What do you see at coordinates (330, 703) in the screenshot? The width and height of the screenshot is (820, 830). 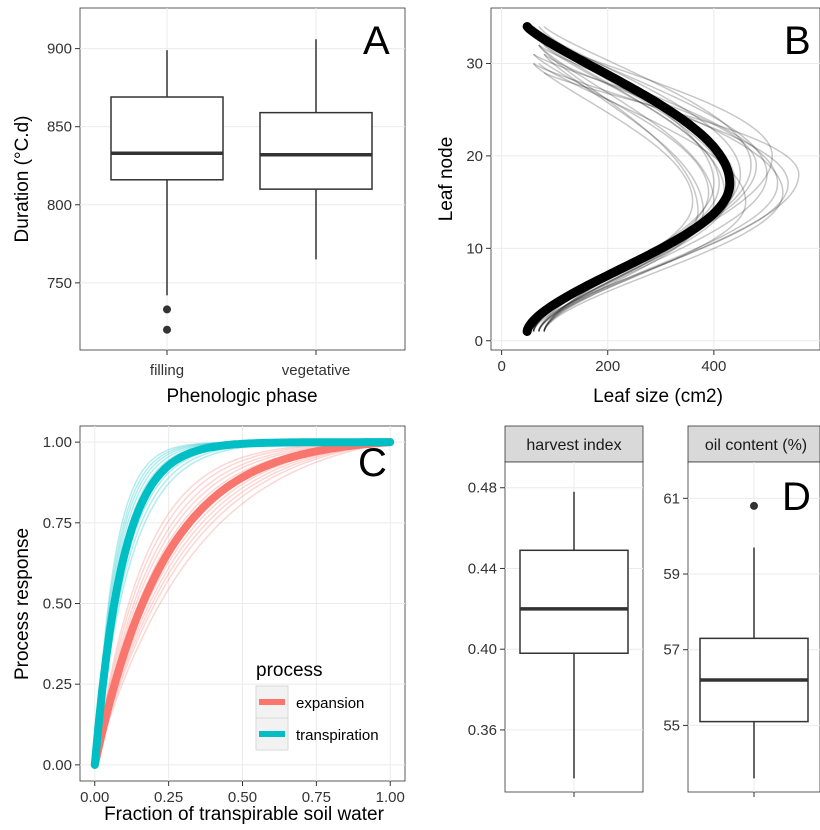 I see `legend-label-expansion: expansion` at bounding box center [330, 703].